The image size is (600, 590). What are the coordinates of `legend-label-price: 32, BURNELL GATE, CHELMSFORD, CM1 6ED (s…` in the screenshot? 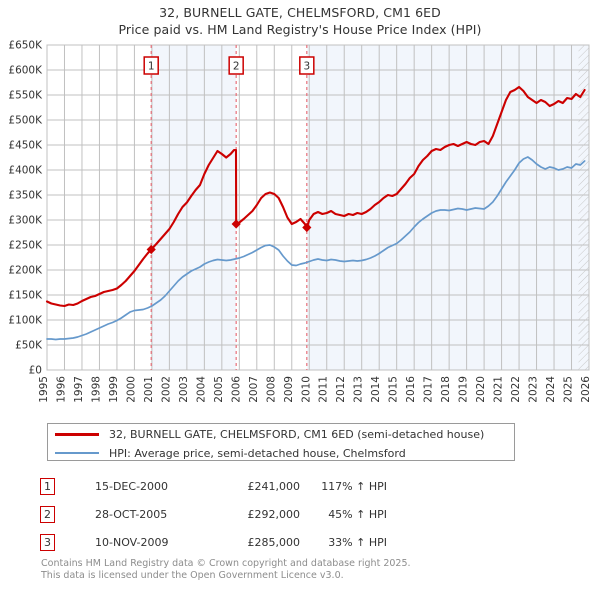 It's located at (297, 434).